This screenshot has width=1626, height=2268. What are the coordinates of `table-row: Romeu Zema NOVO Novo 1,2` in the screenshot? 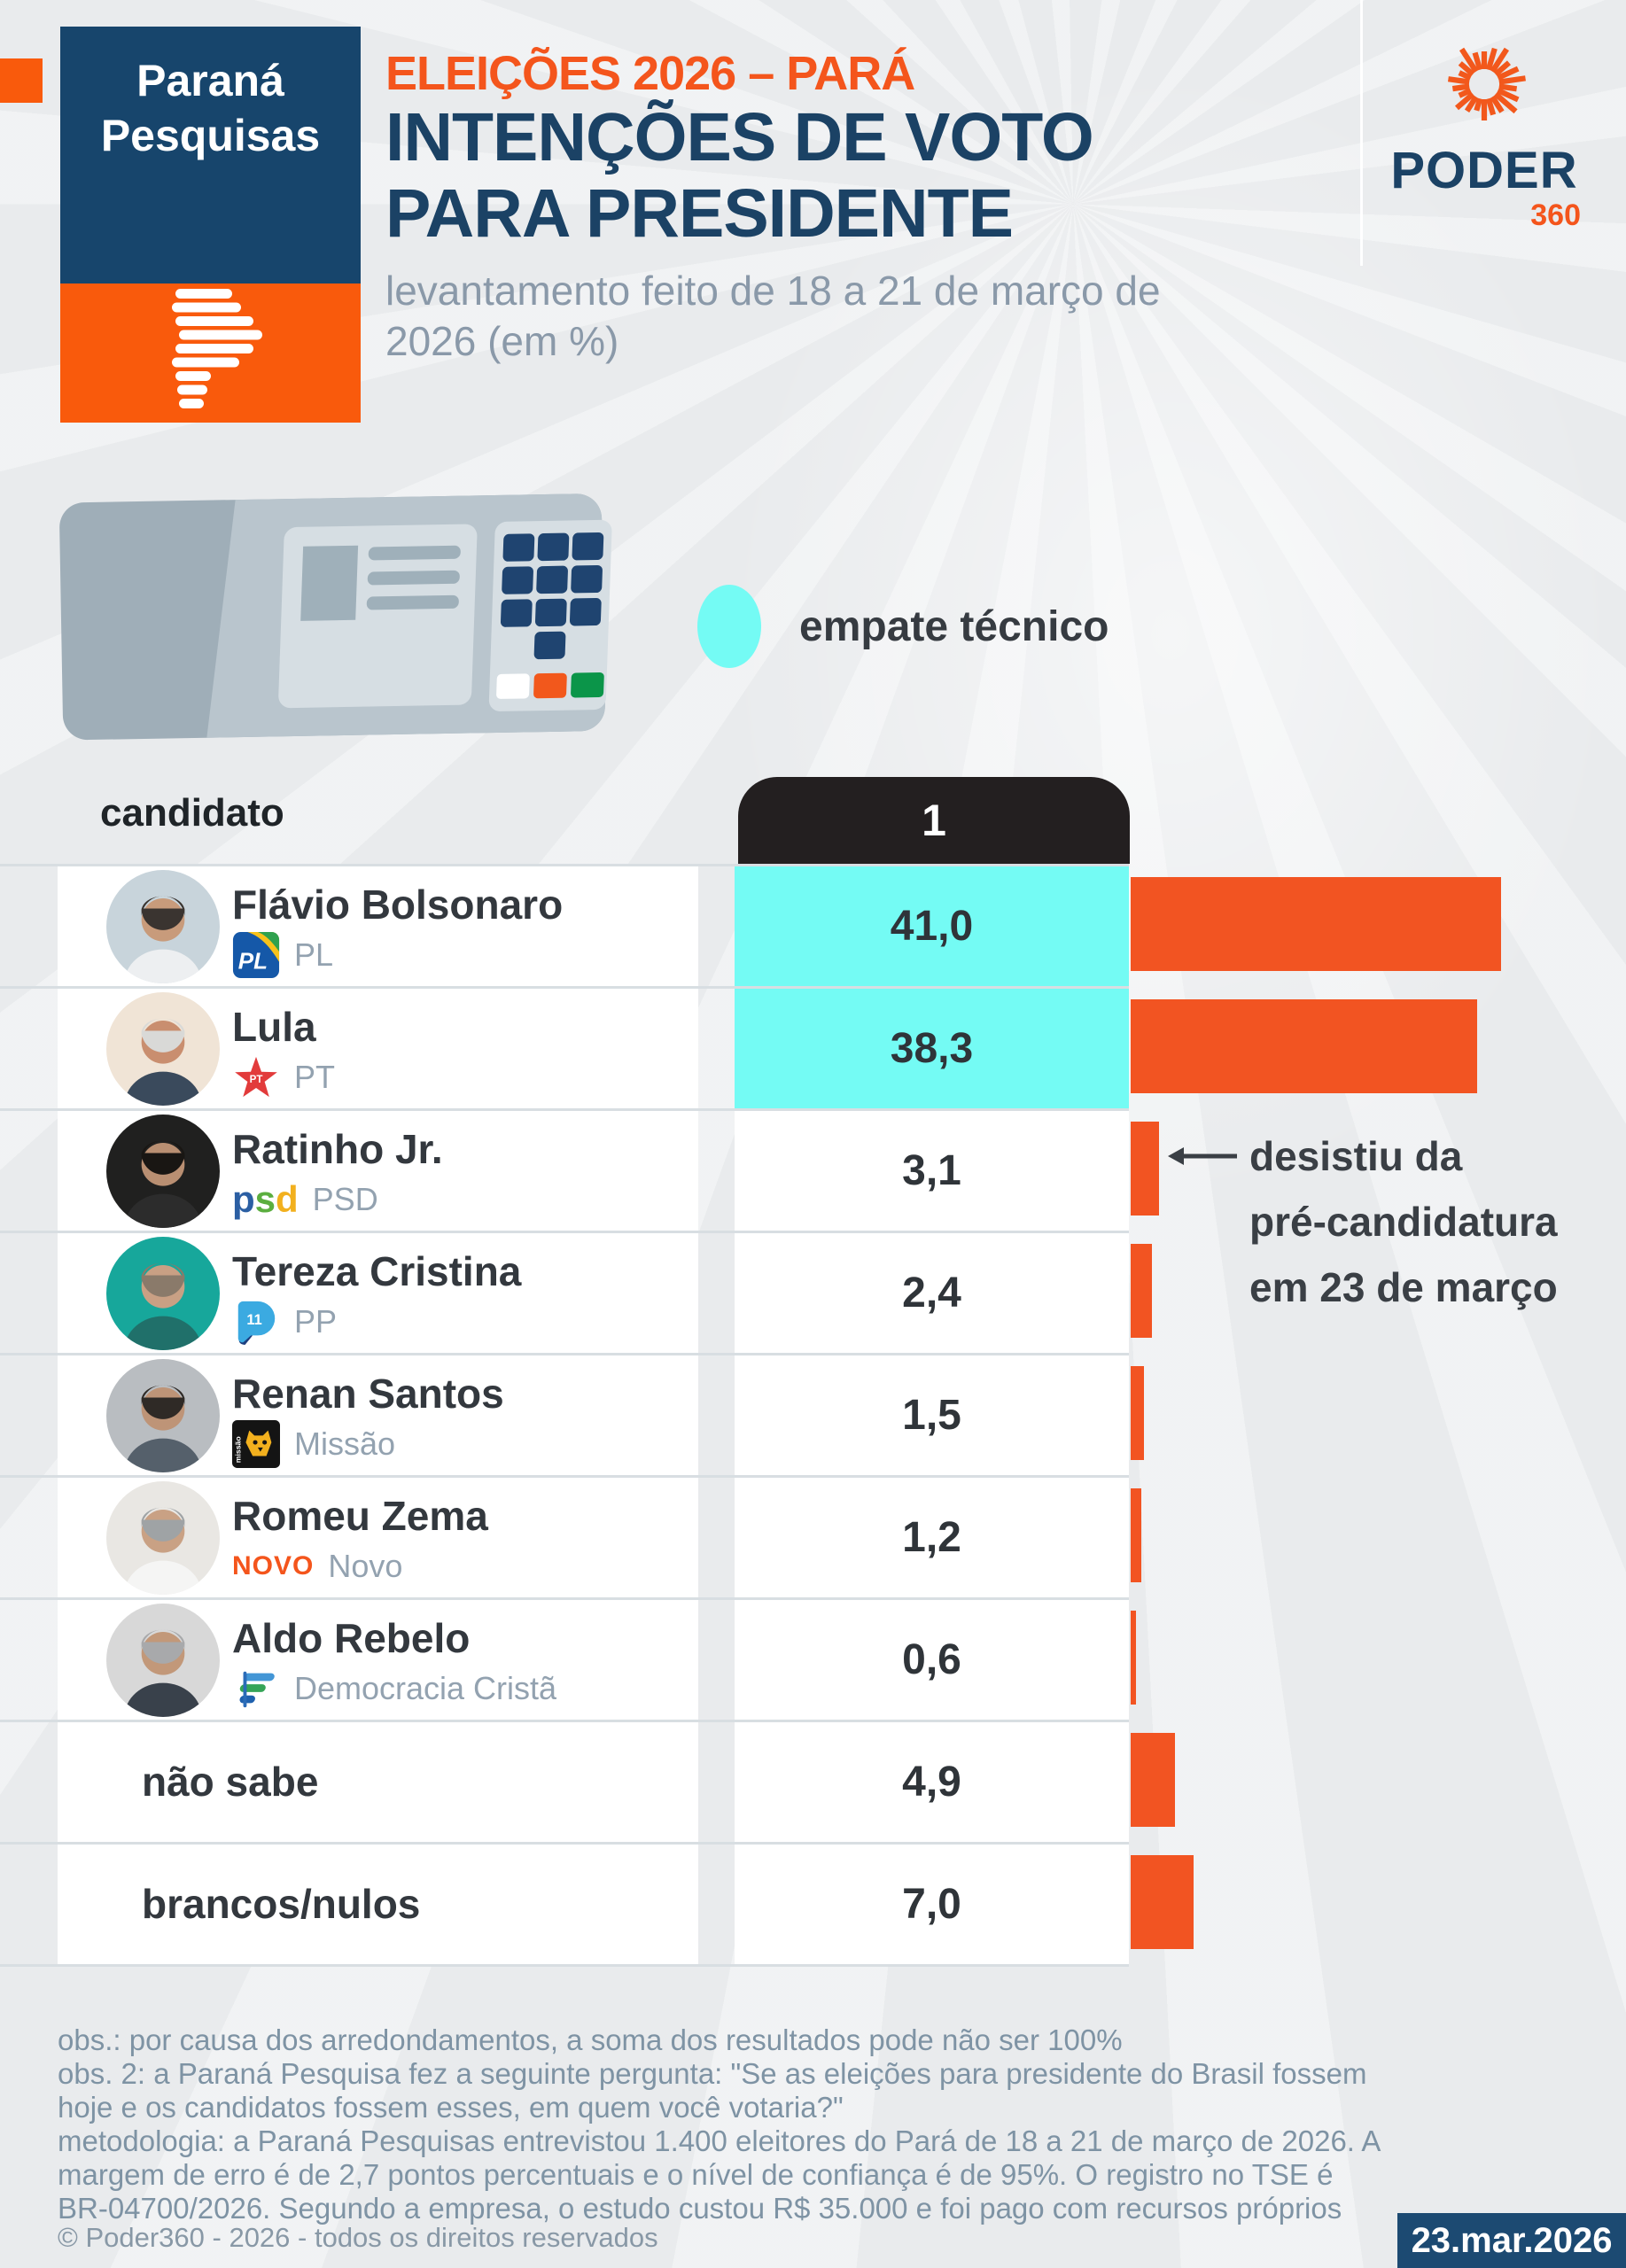 It's located at (813, 1536).